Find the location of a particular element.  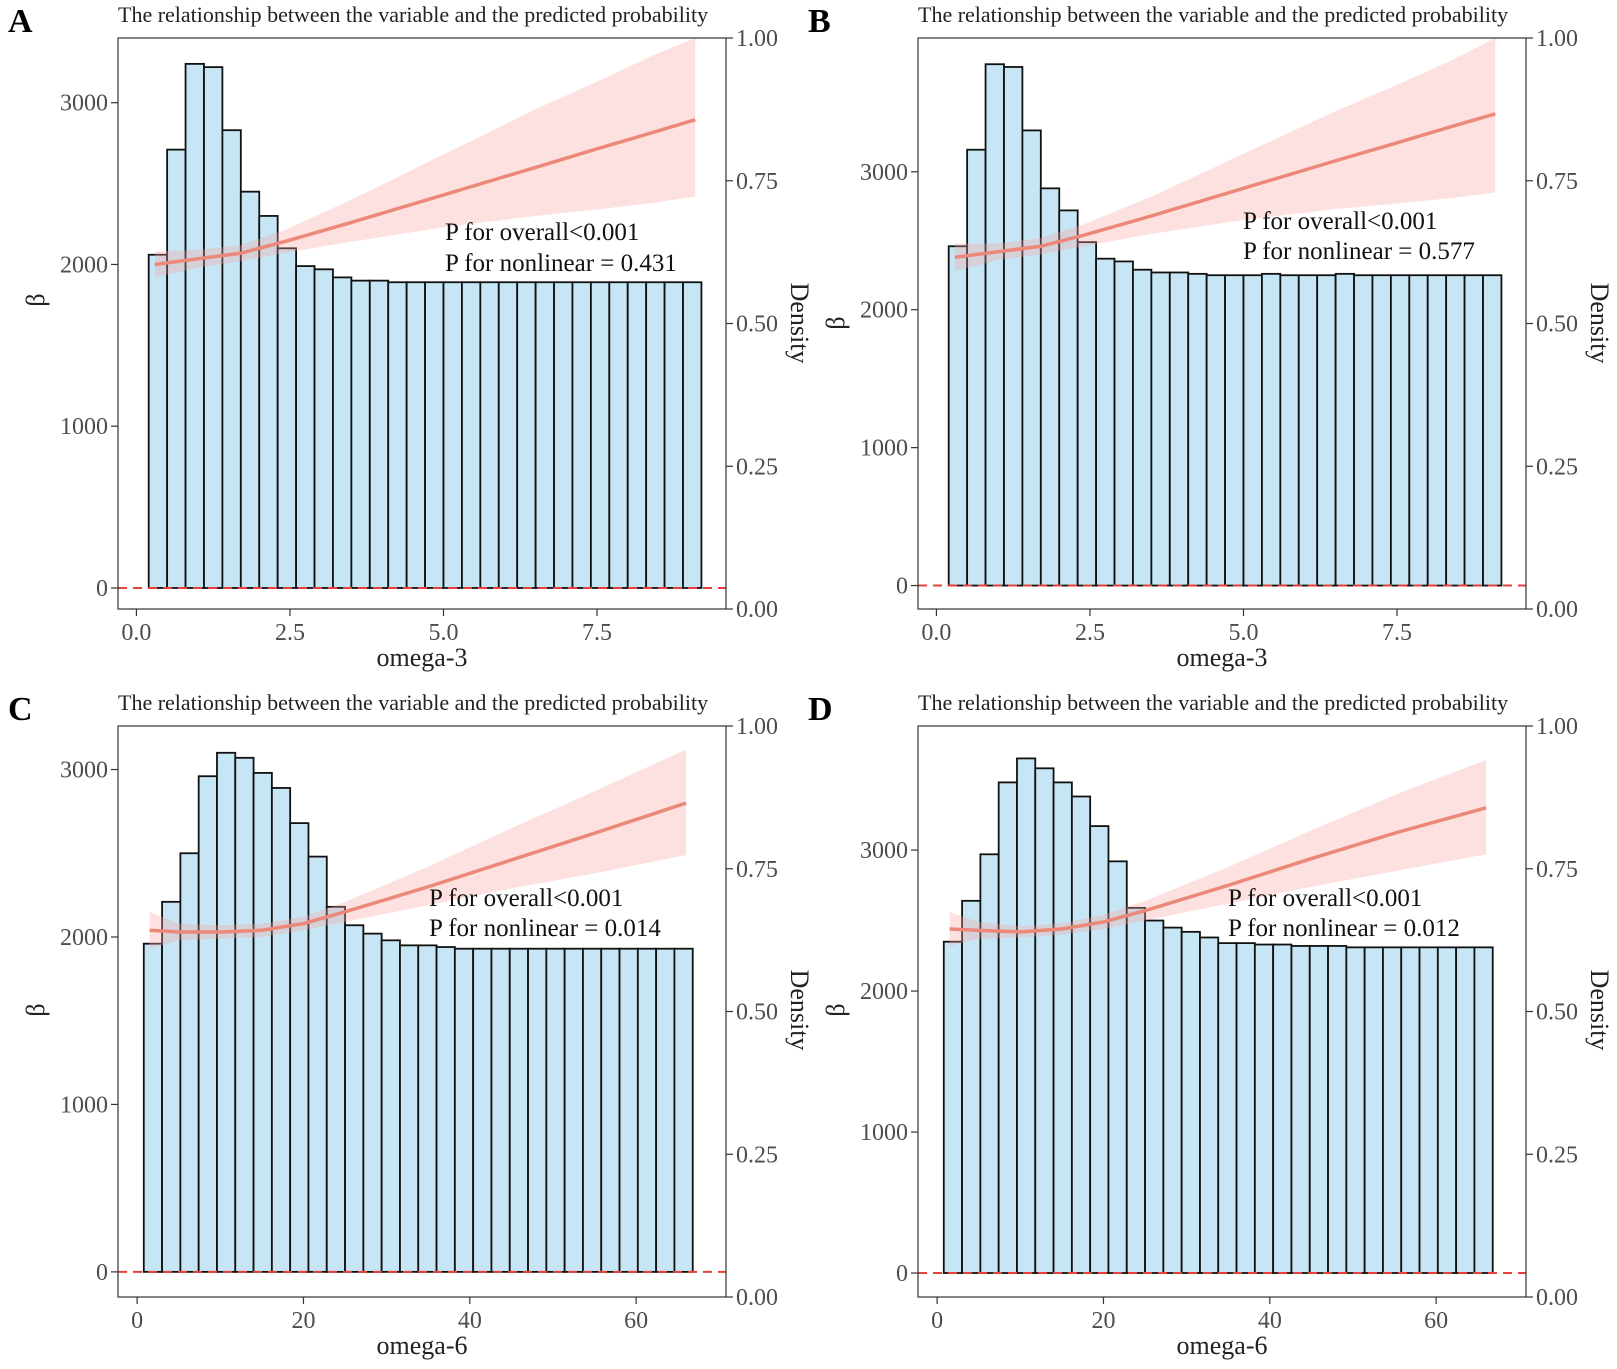

panel-label: A is located at coordinates (20, 21).